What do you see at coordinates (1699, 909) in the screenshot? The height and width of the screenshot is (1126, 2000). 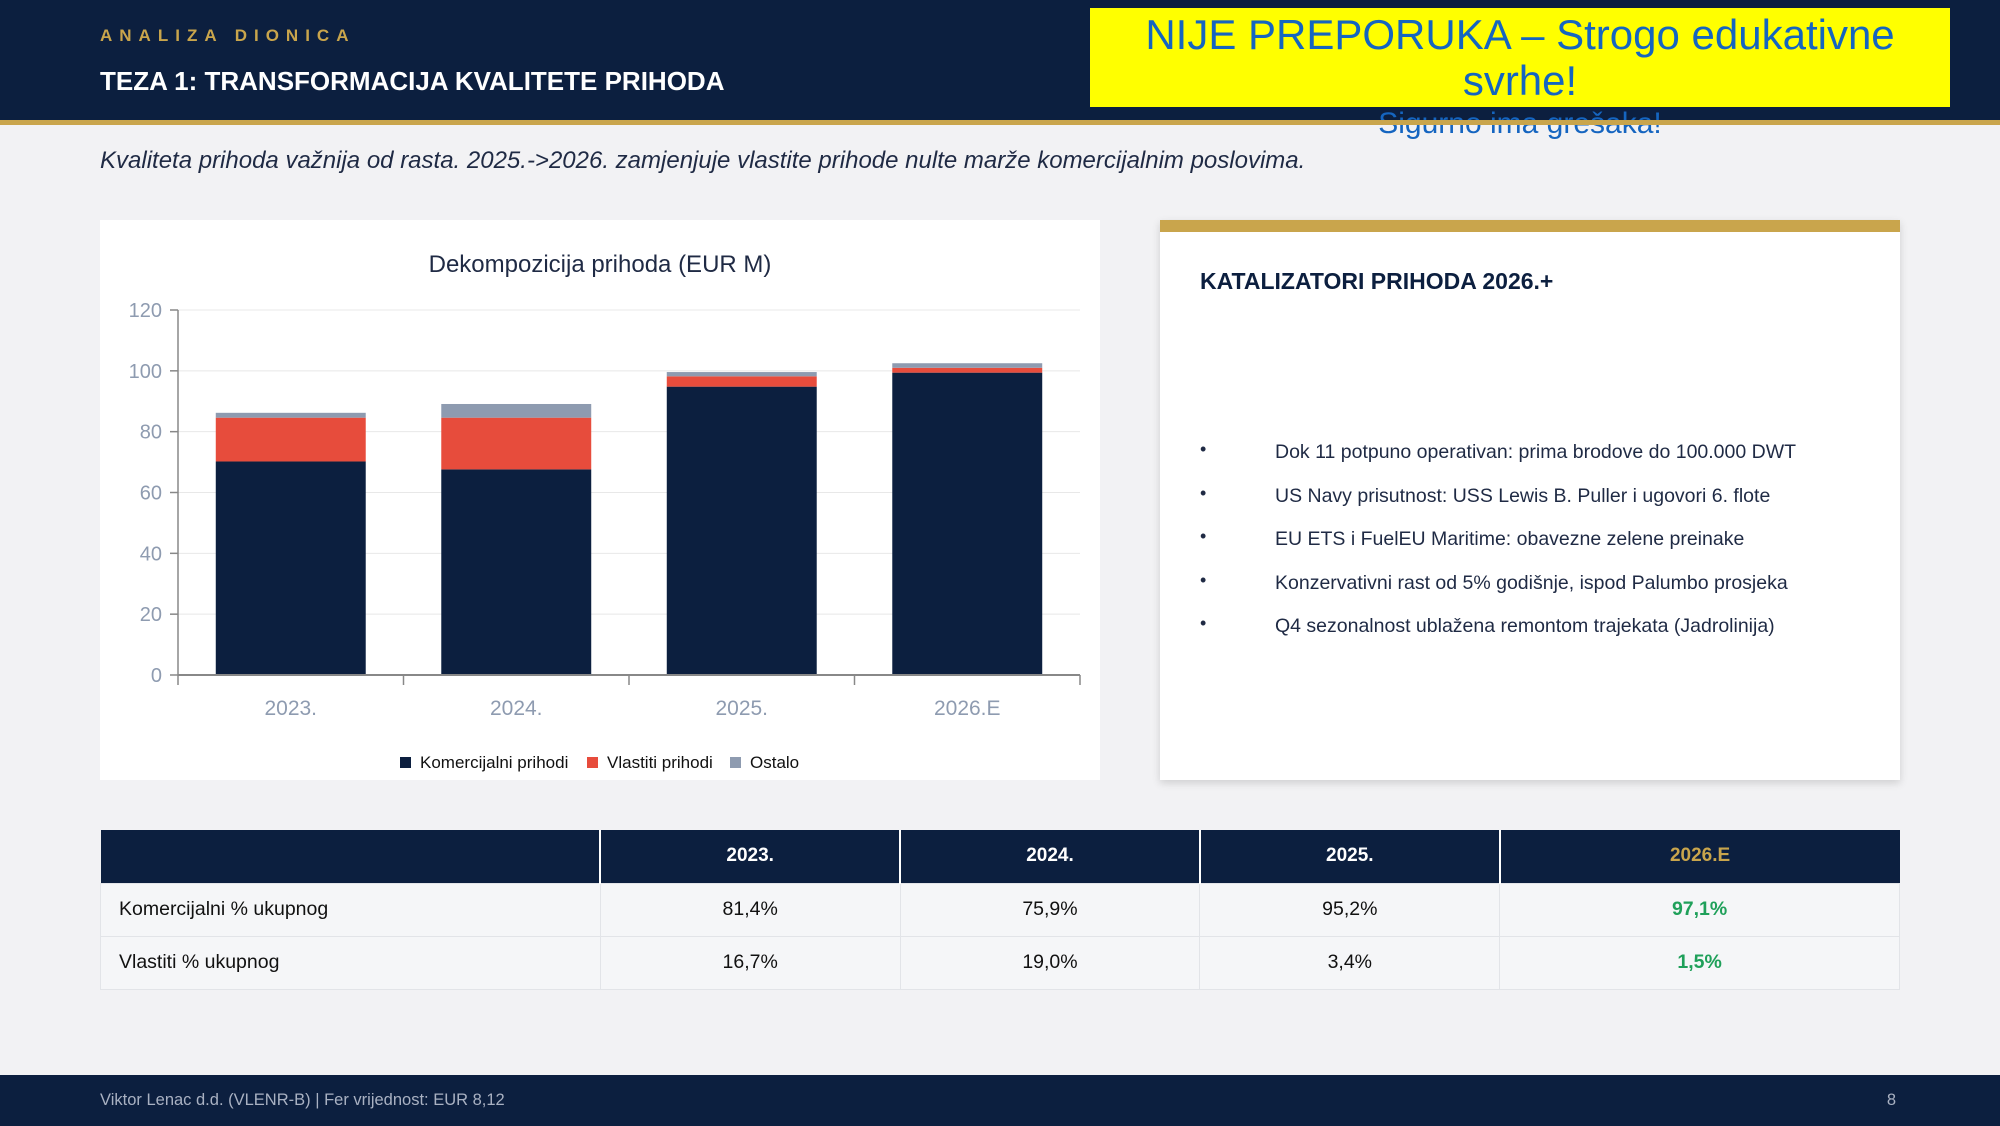 I see `table-cell-highlight: 97,1%` at bounding box center [1699, 909].